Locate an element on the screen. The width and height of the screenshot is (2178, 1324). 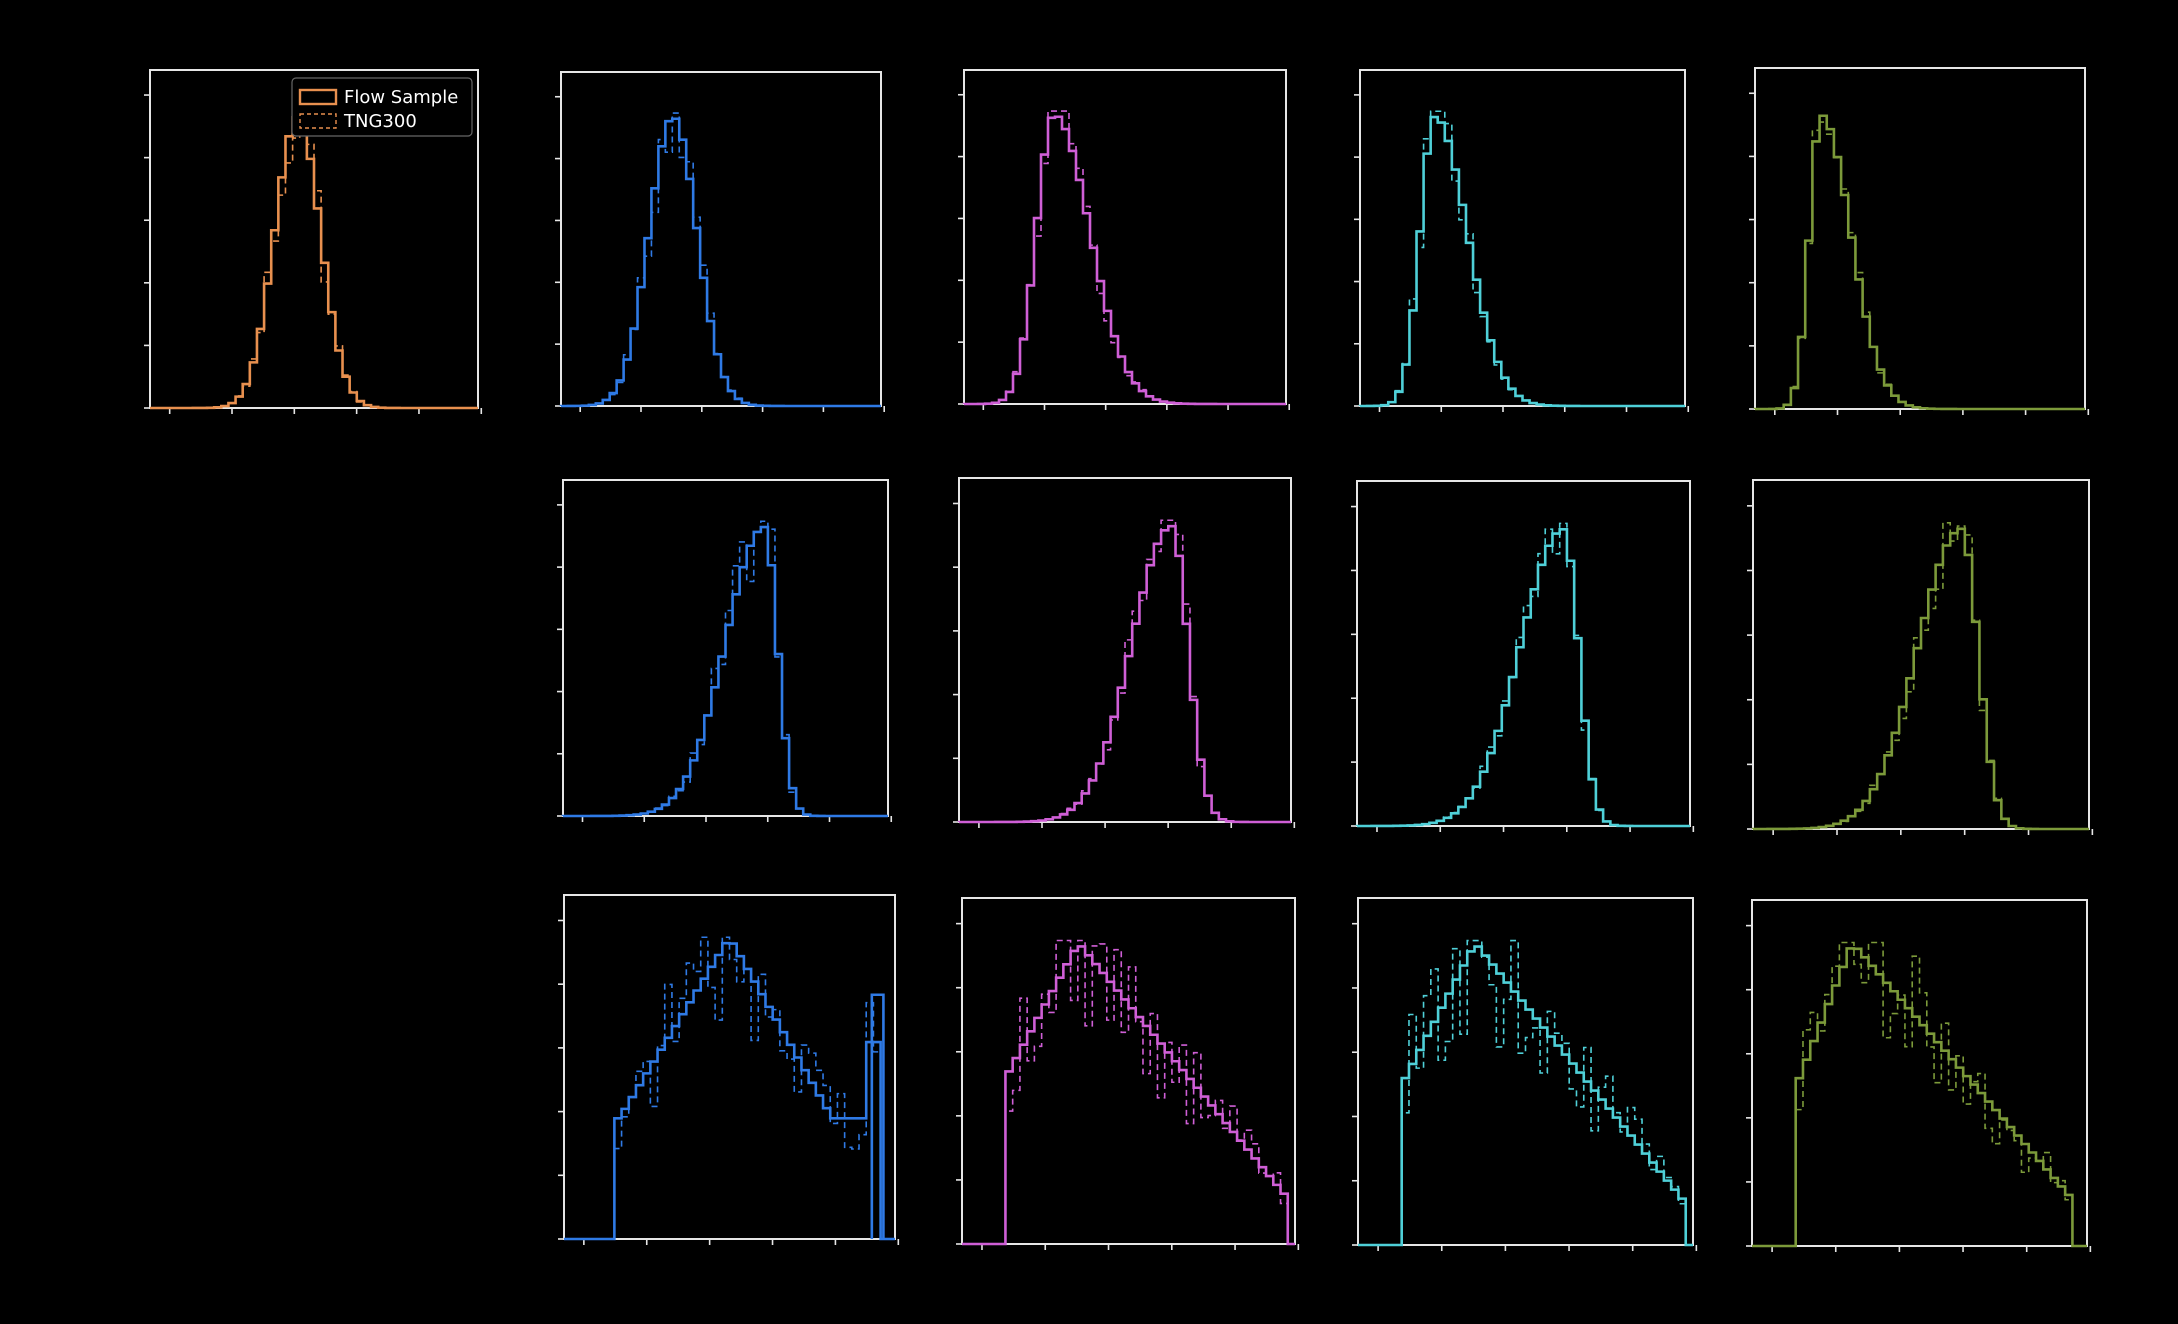
panel-r2c4 is located at coordinates (1919, 1075).